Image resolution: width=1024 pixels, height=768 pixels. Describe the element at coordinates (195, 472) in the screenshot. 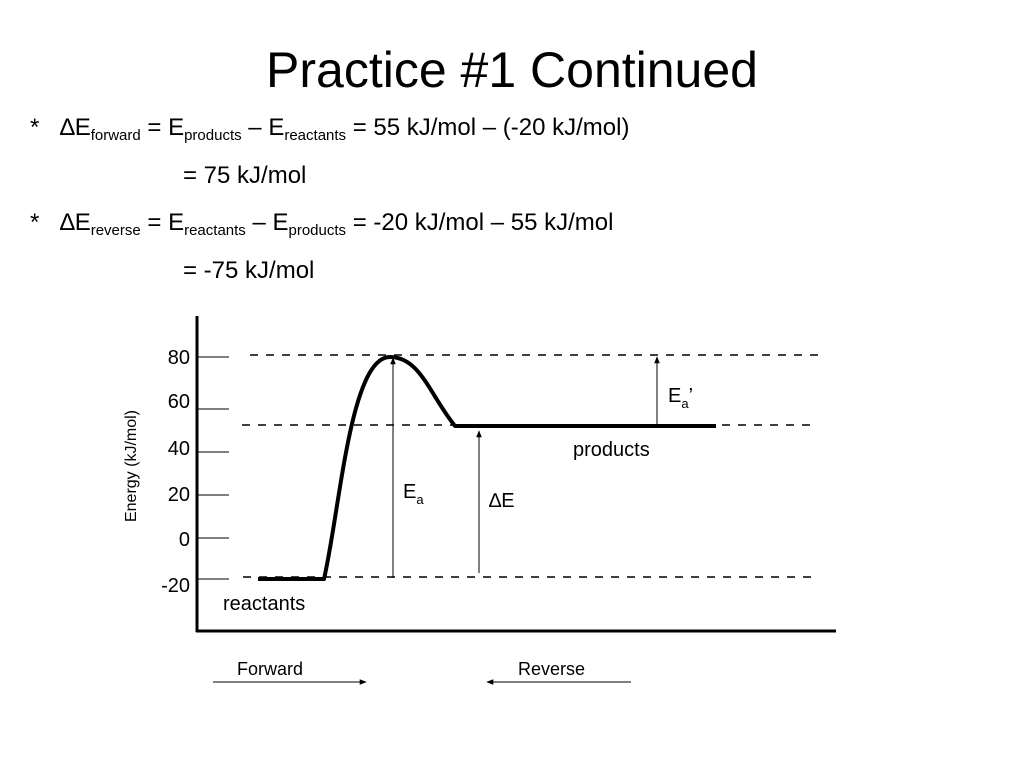

I see `y-ticks: 80 60 40 20 0 -20` at that location.